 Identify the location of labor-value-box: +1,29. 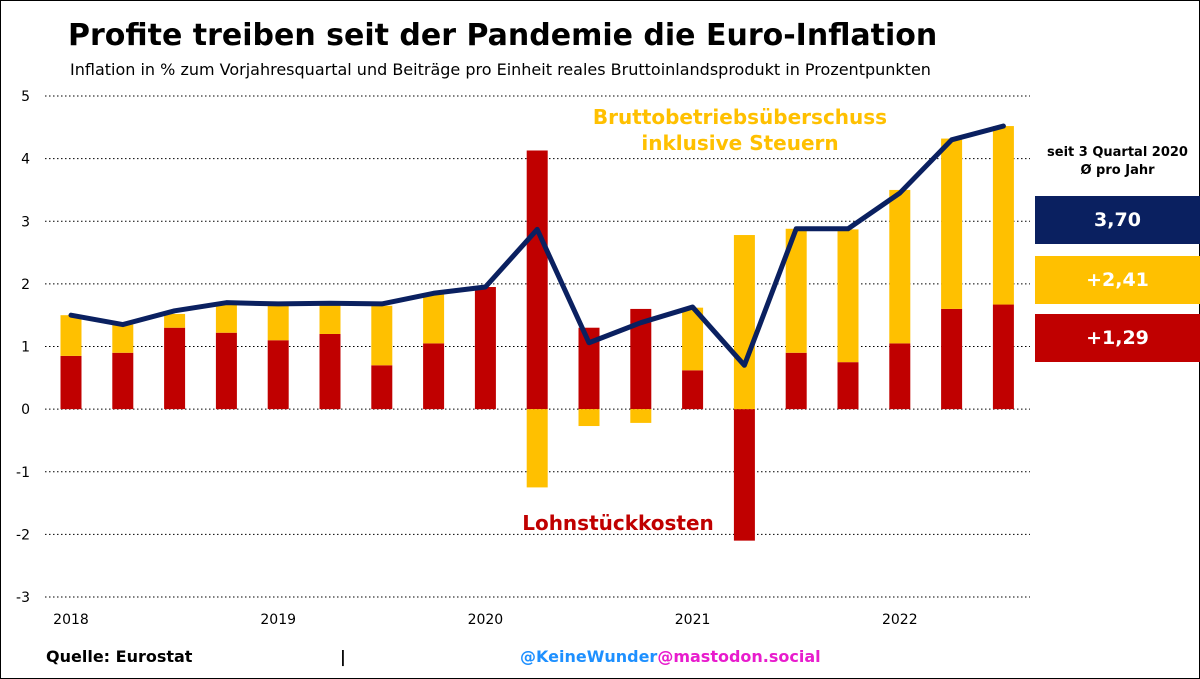
(1117, 338).